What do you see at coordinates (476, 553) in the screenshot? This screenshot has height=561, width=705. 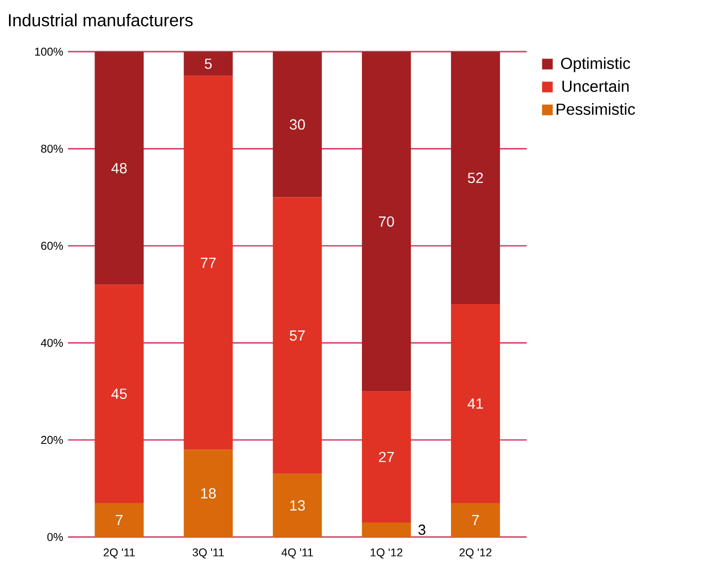 I see `x-tick-label: 2Q '12` at bounding box center [476, 553].